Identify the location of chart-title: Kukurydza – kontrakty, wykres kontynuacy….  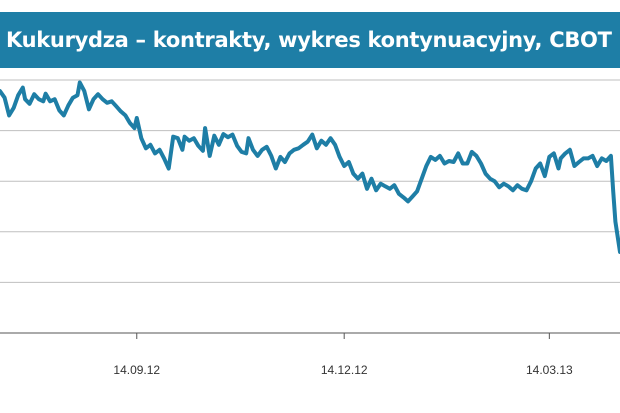
(309, 40).